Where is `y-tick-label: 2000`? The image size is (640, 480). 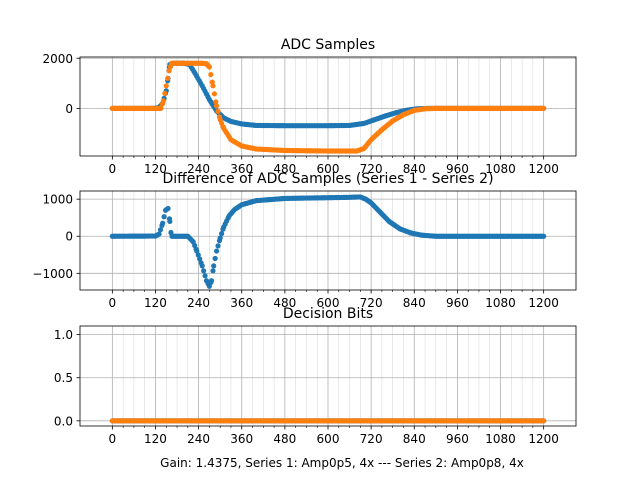 y-tick-label: 2000 is located at coordinates (57, 59).